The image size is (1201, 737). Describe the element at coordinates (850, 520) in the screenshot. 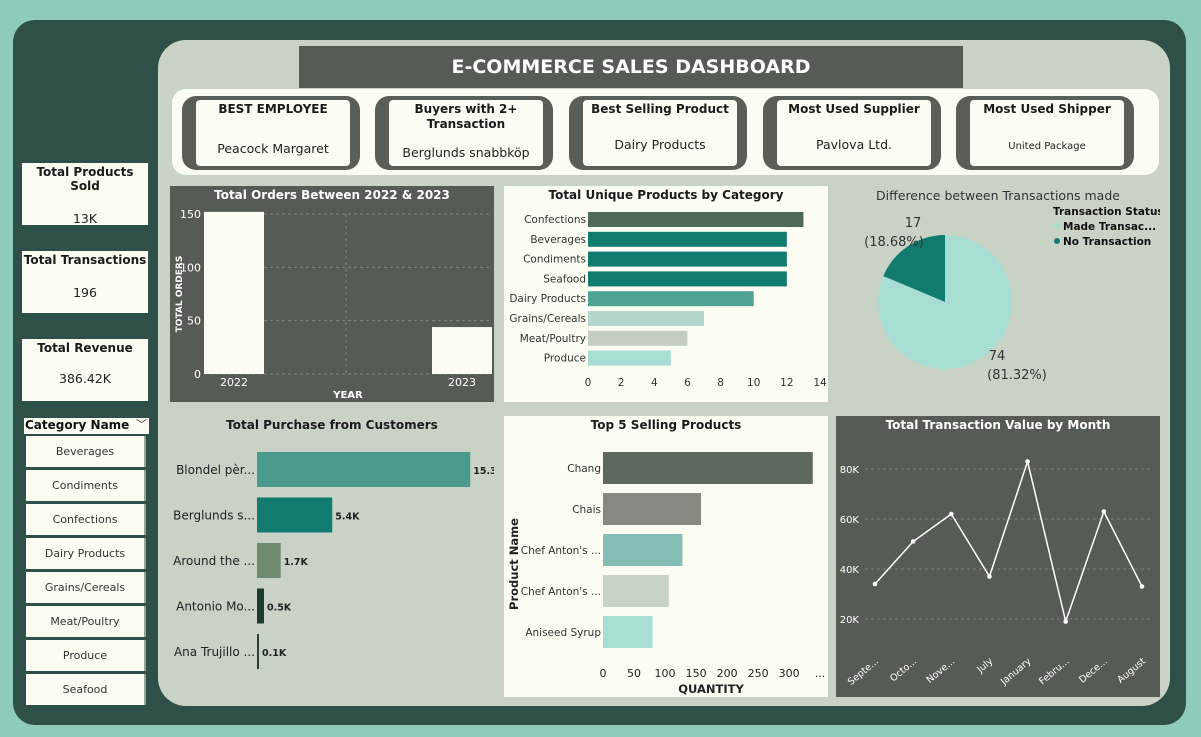

I see `y-tick-label: 60K` at that location.